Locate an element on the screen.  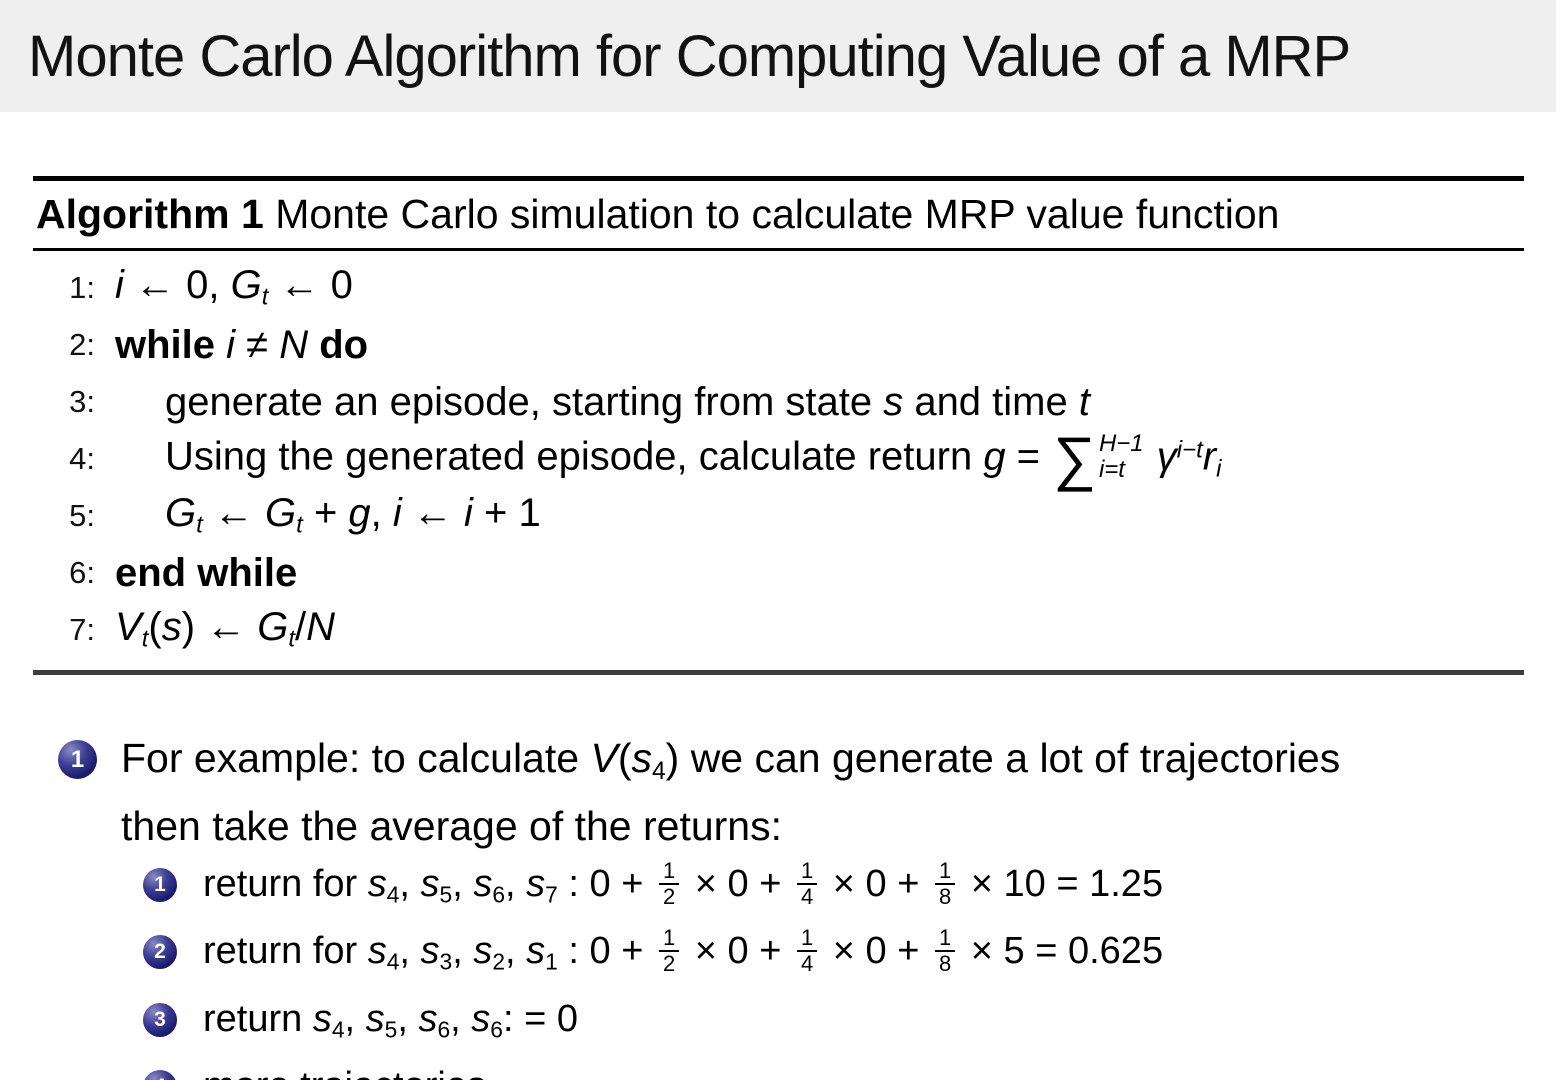
line-content: Gt ← Gt + g, i ← i + 1 is located at coordinates (353, 515).